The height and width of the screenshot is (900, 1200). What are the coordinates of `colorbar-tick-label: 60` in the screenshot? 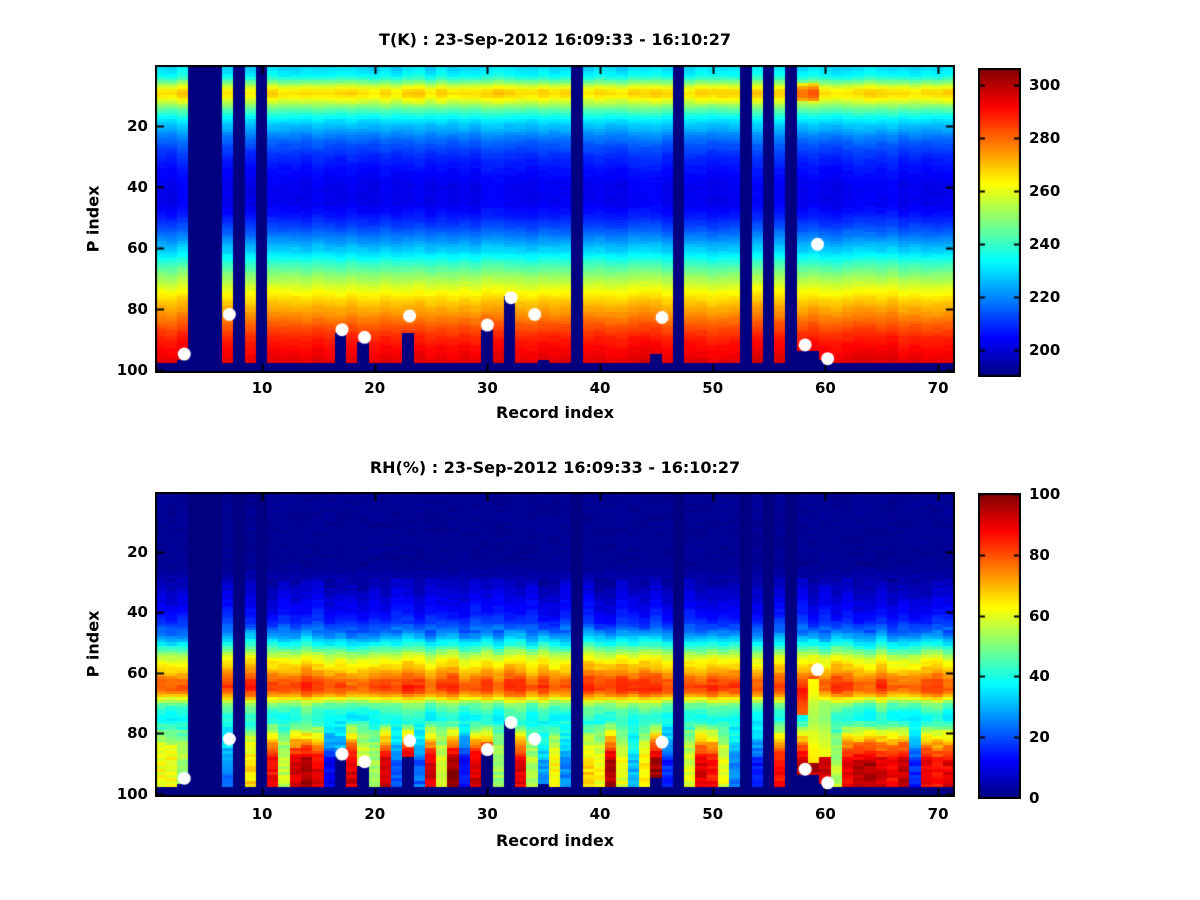 It's located at (1039, 615).